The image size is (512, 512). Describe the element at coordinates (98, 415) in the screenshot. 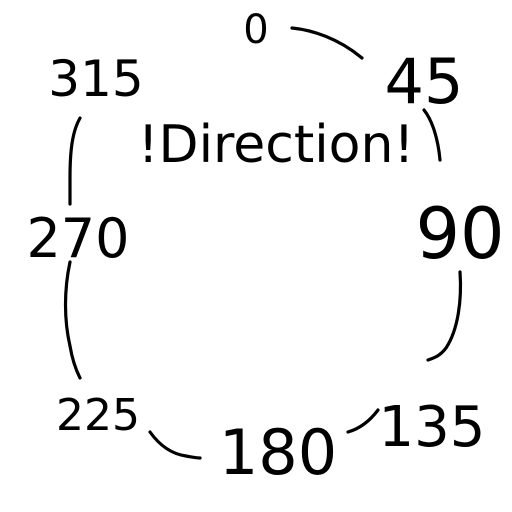

I see `label-southwest-225: 225` at that location.